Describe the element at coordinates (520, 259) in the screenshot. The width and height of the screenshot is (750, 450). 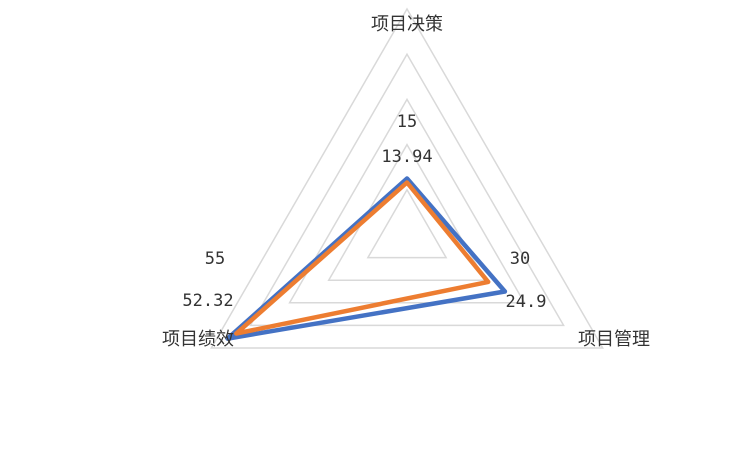
I see `data-label-series1-management: 30` at that location.